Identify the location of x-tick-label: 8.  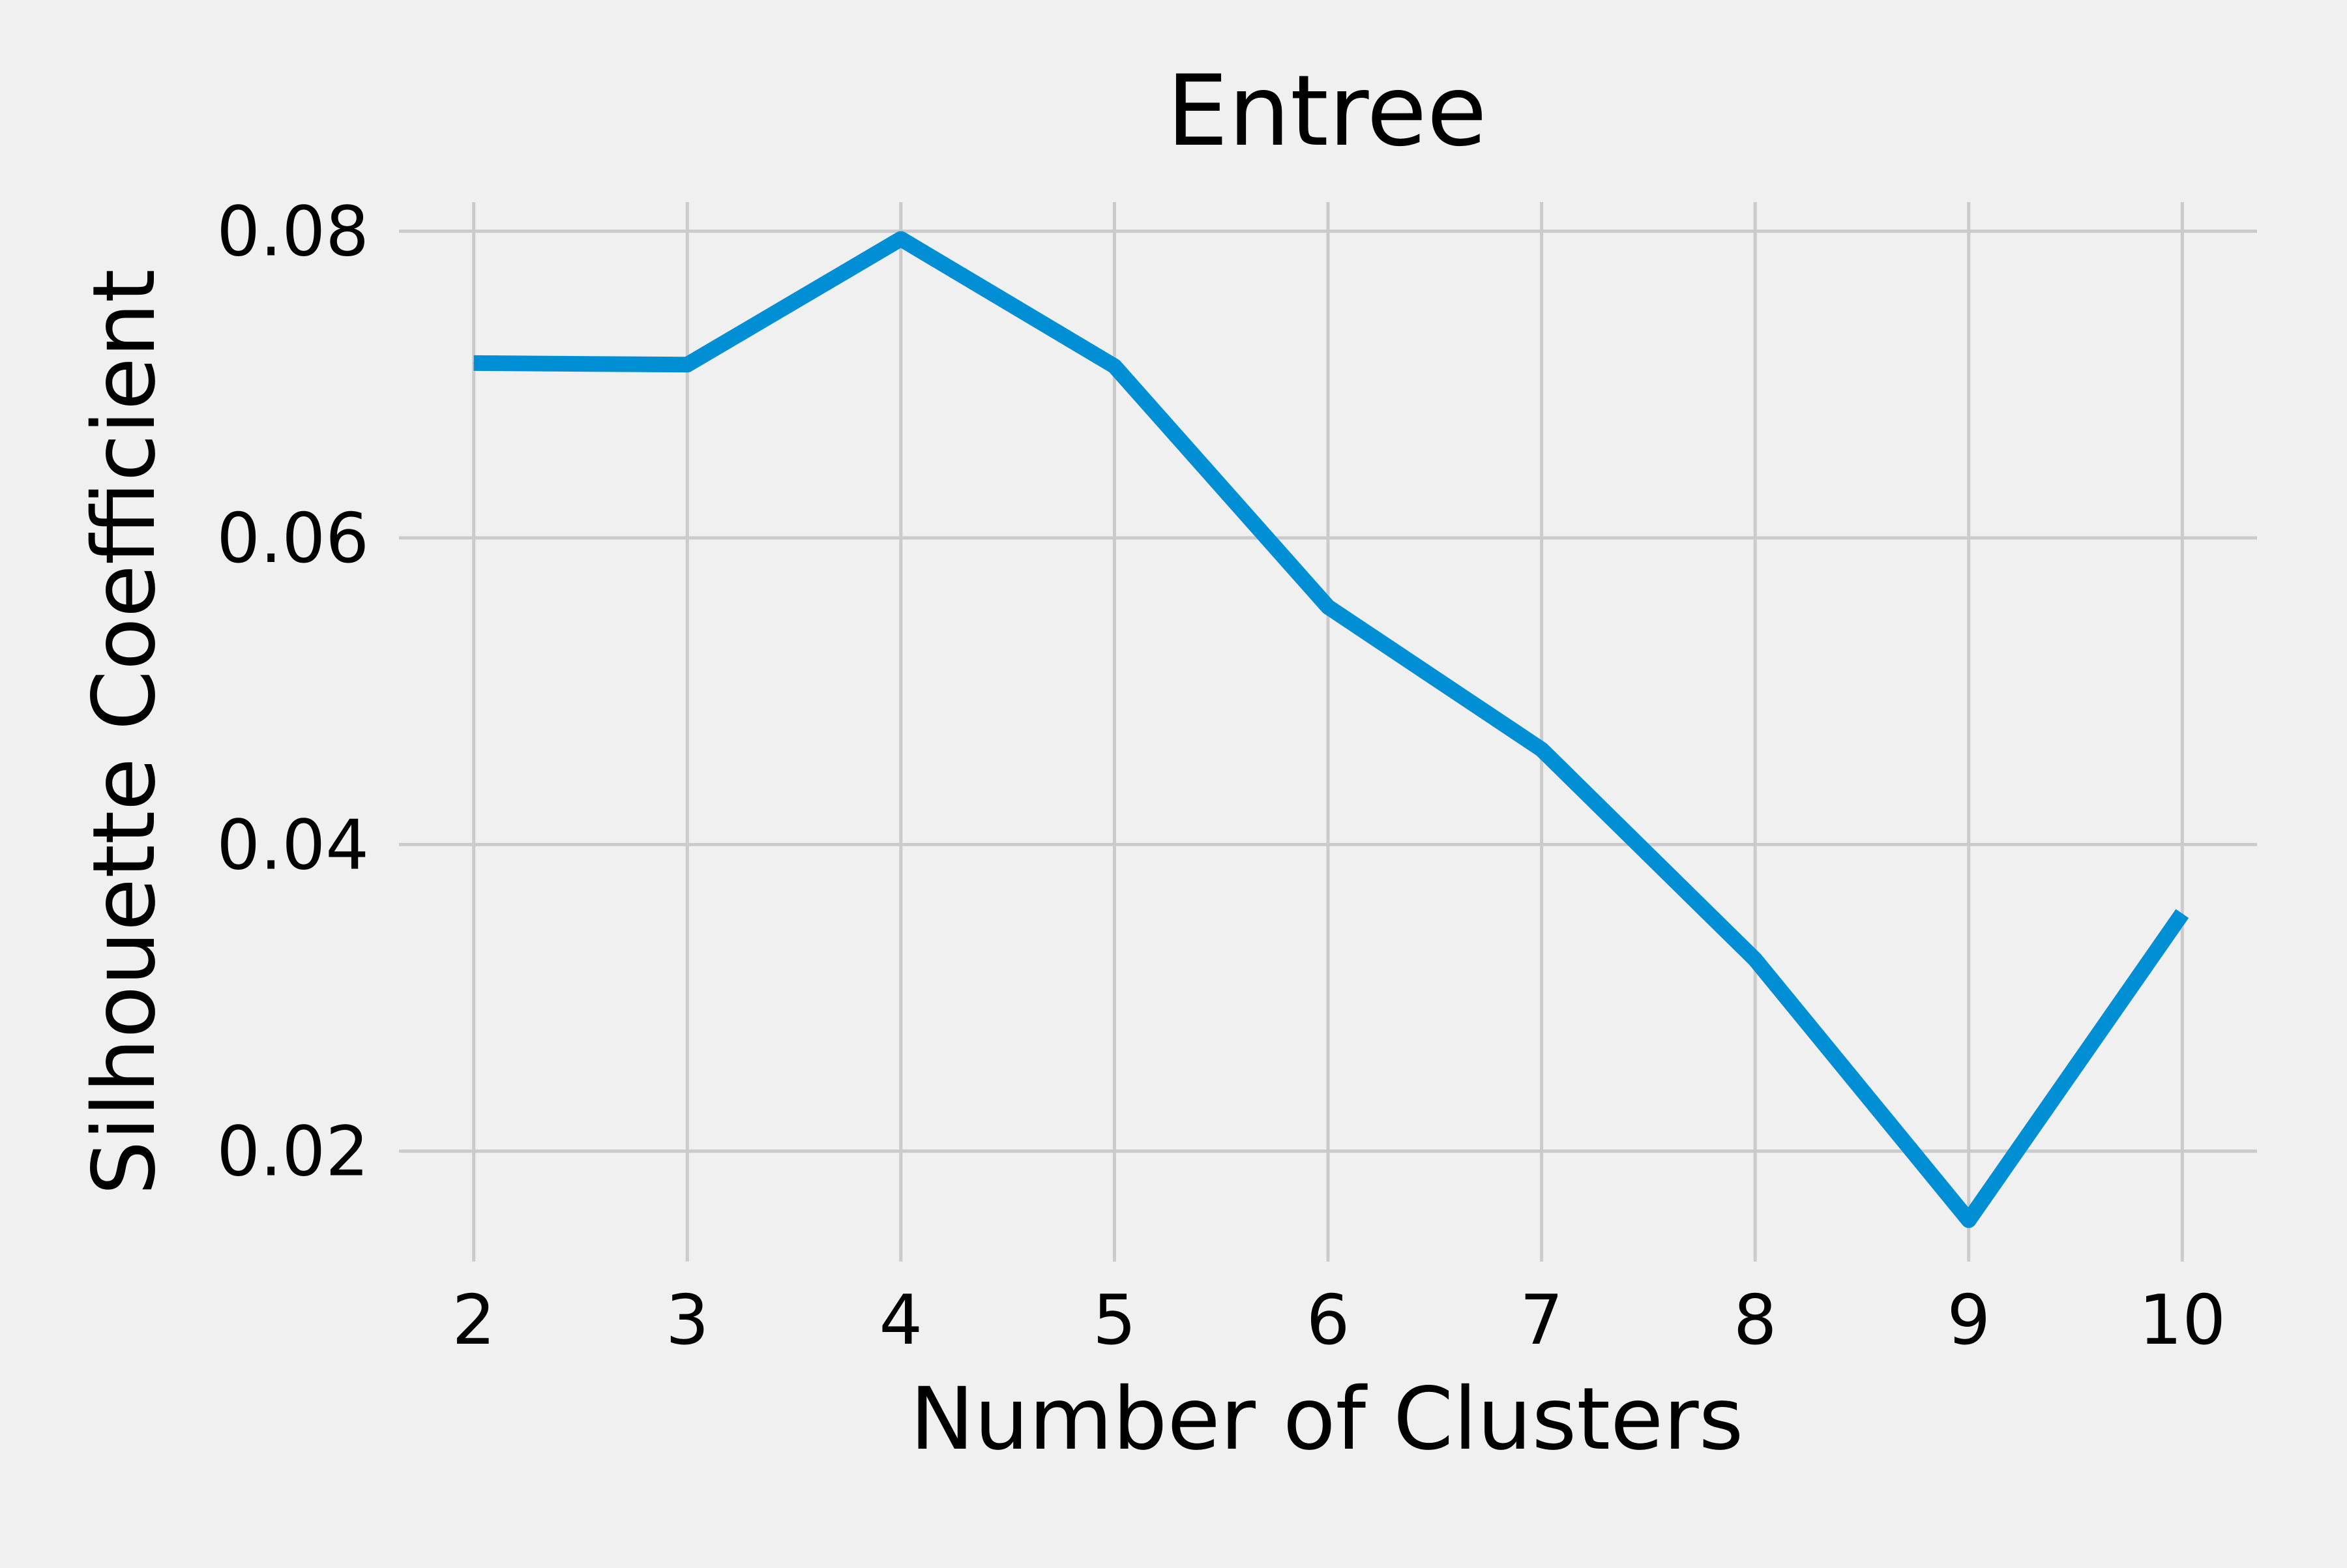
(1755, 1320).